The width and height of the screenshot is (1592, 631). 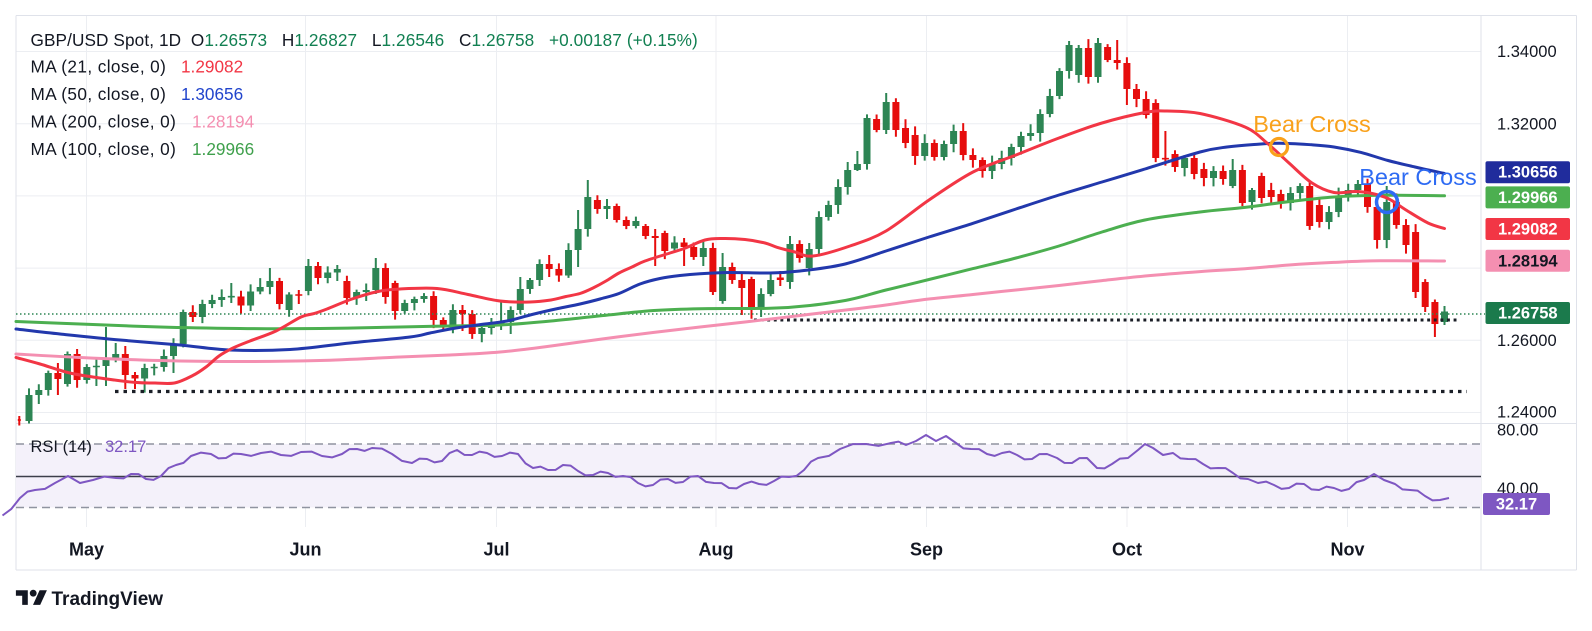 I want to click on svg-text: MA (200, close, 0), so click(x=104, y=122).